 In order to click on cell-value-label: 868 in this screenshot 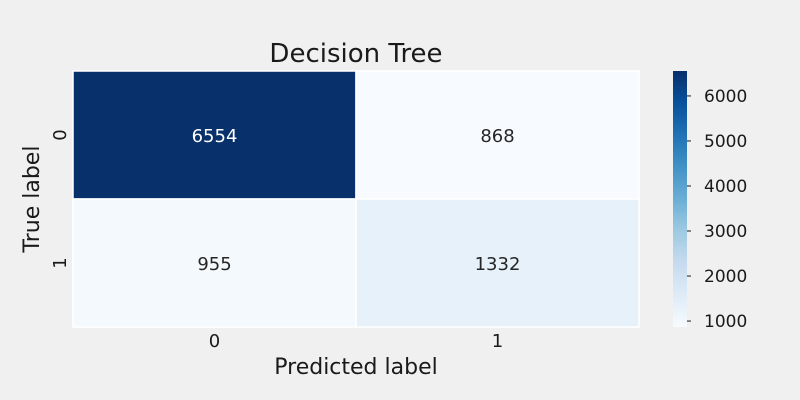, I will do `click(497, 136)`.